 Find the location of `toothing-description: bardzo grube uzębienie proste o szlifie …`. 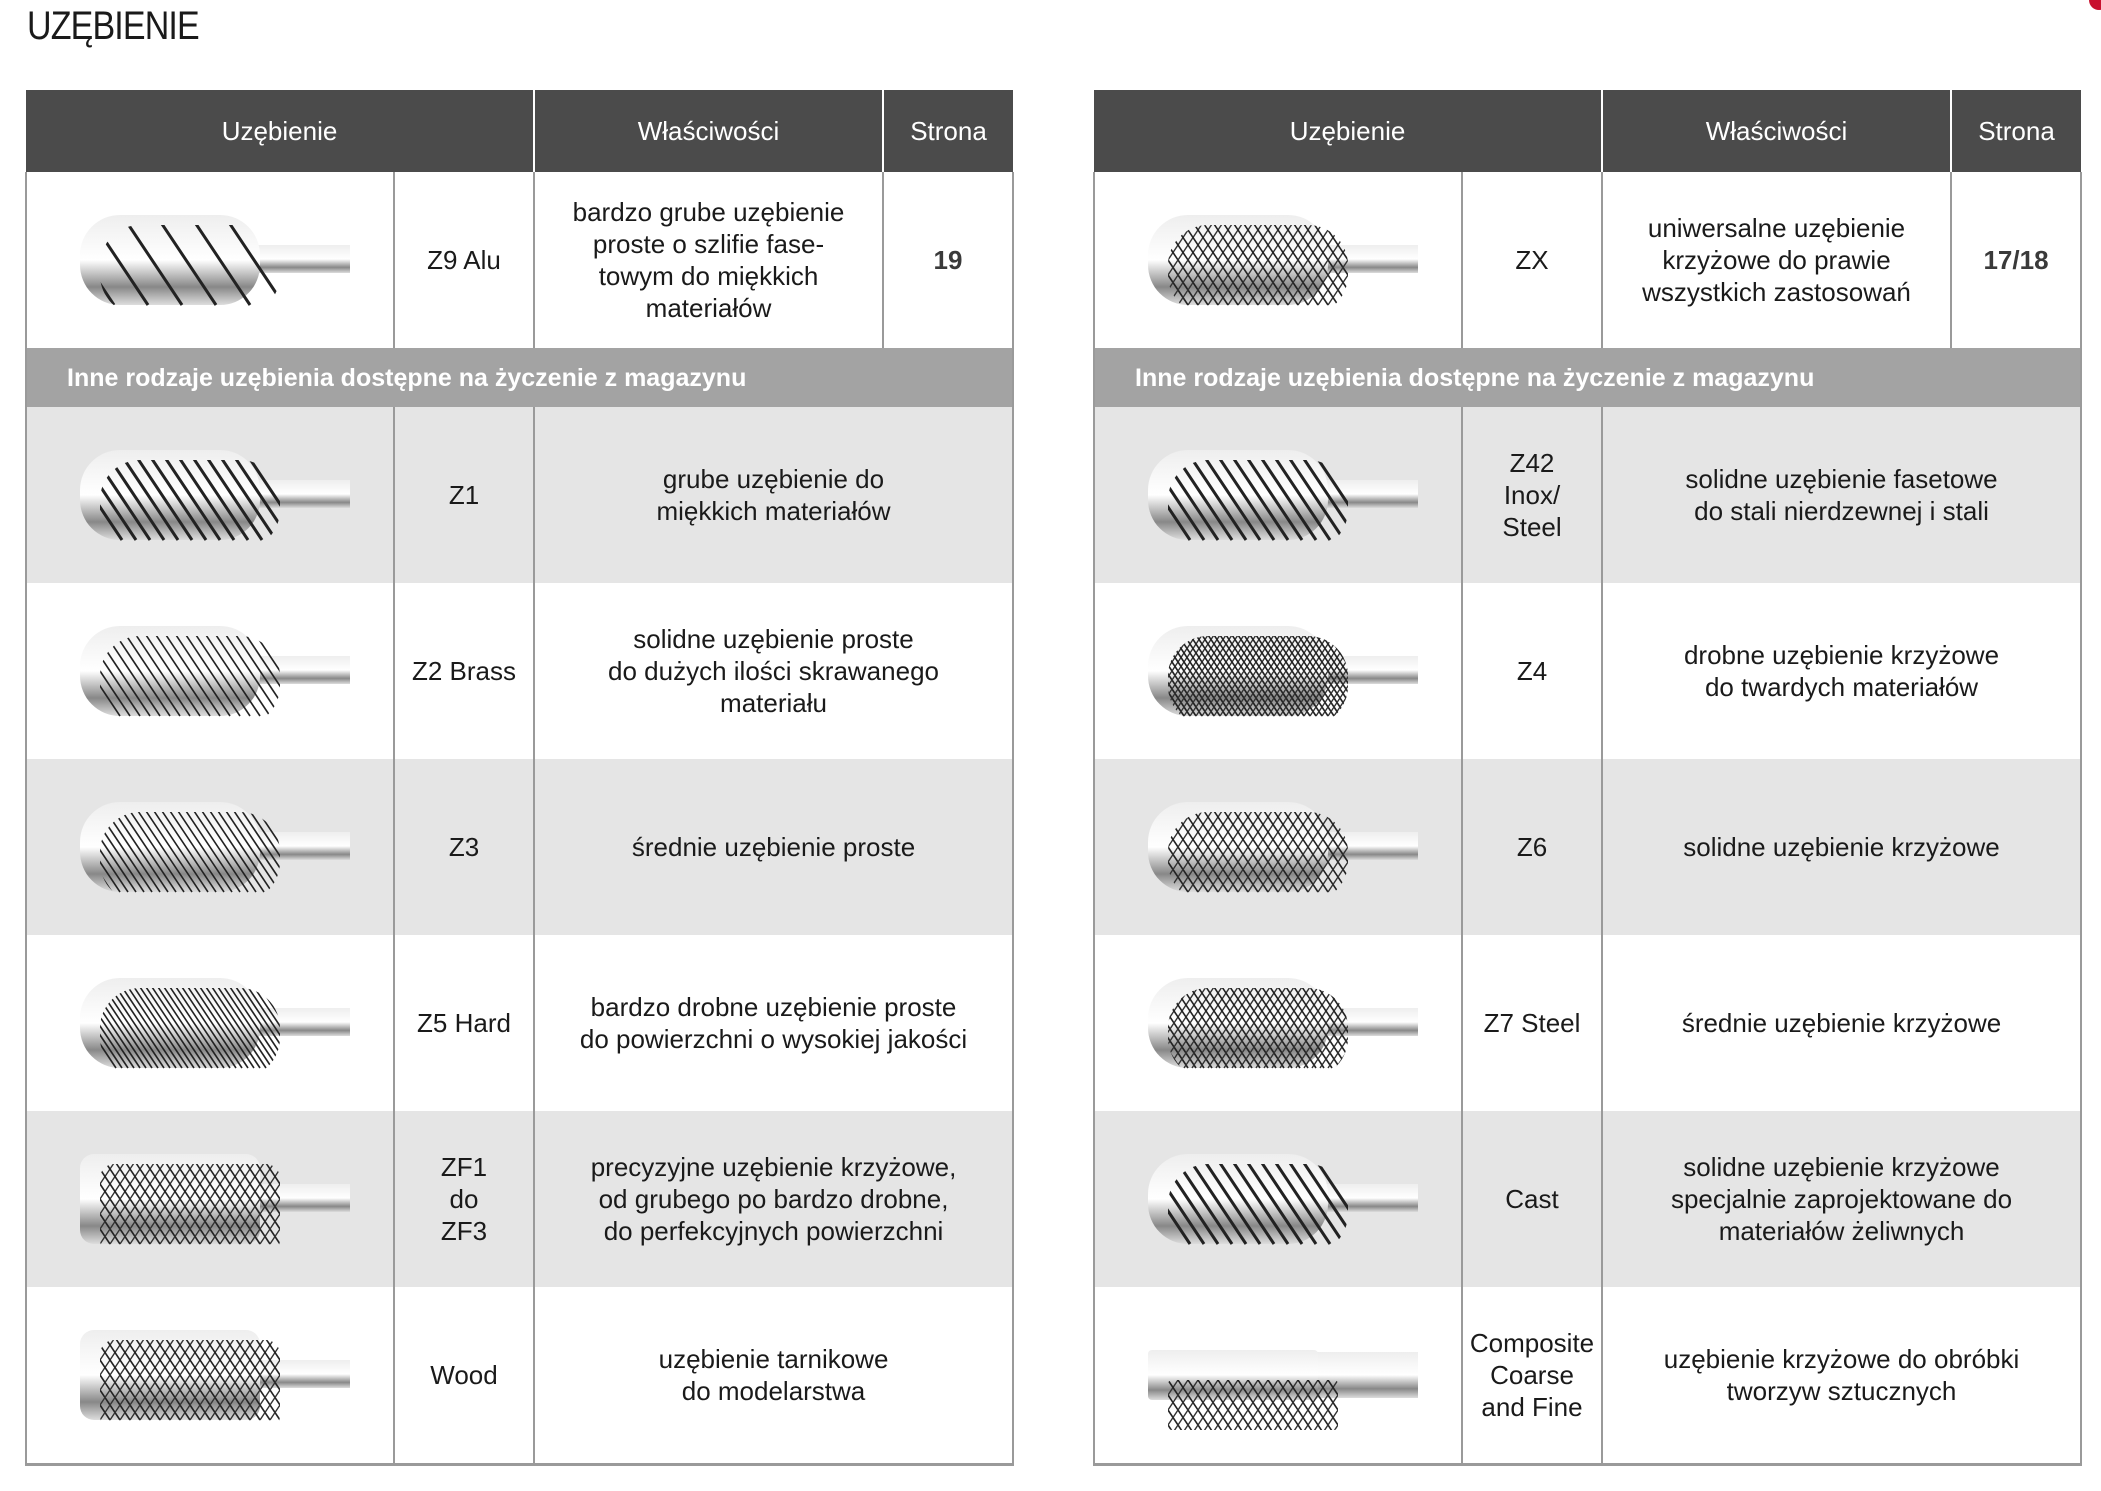

toothing-description: bardzo grube uzębienie proste o szlifie … is located at coordinates (709, 260).